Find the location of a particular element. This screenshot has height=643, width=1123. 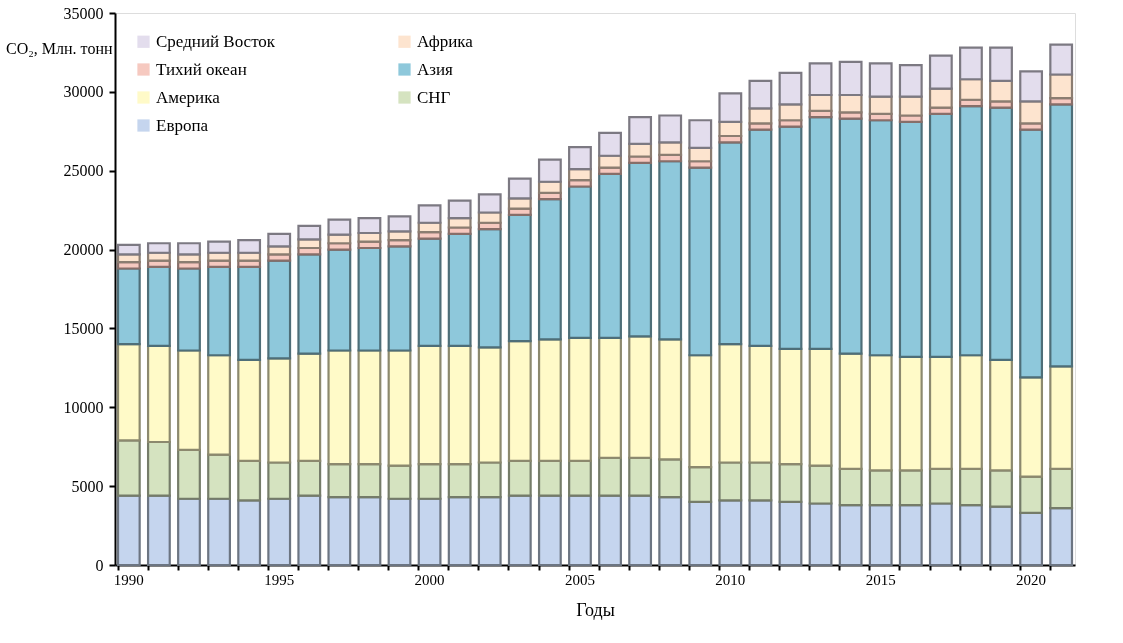

x-tick-label: 1990 is located at coordinates (128, 579).